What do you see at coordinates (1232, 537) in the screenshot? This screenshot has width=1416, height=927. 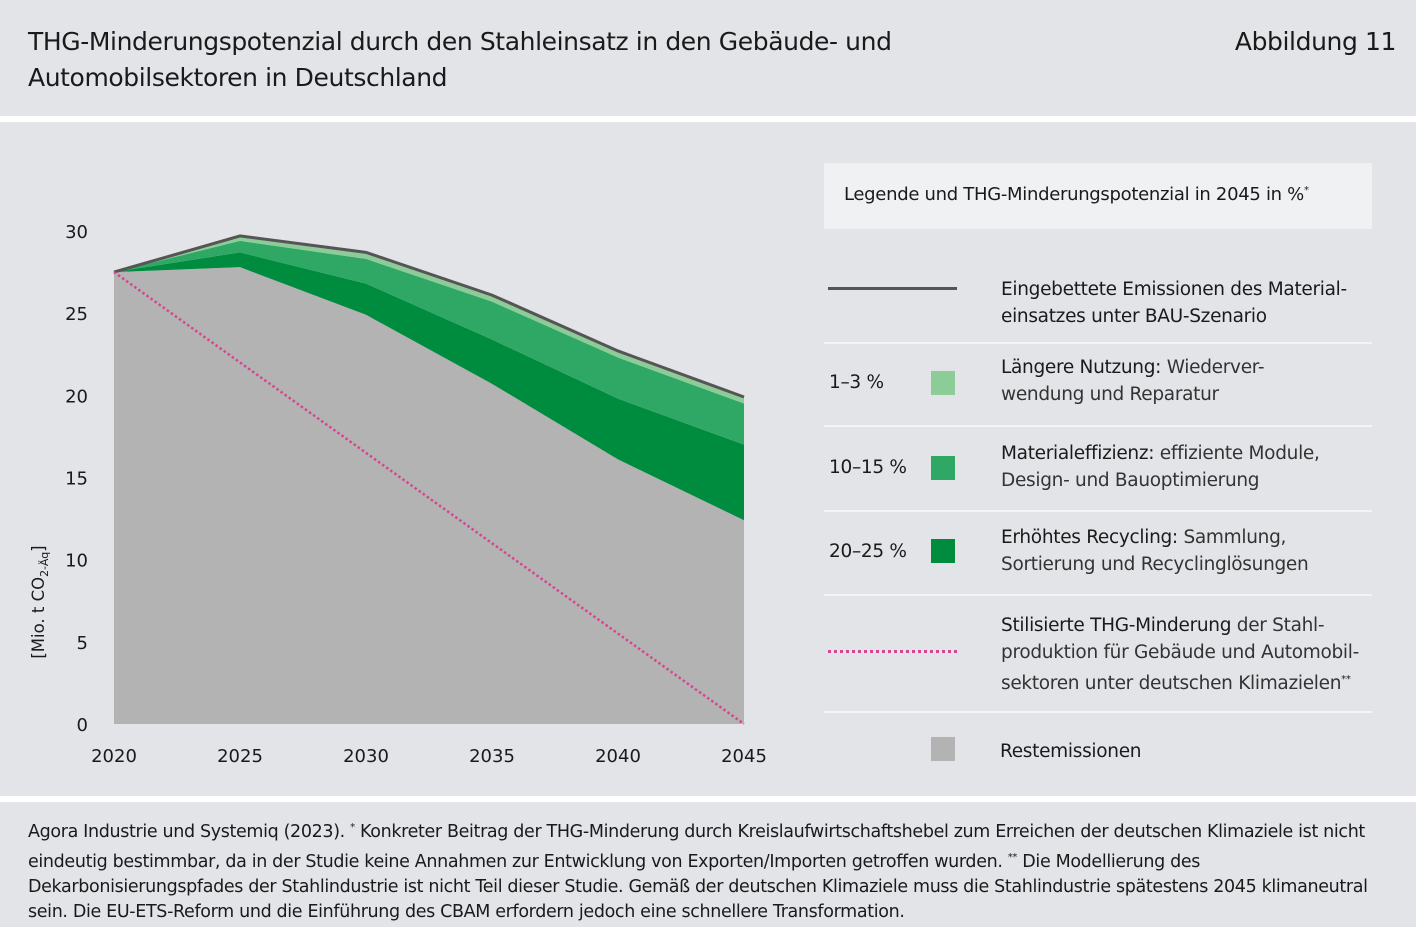 I see `legend-recycling-rest: Sammlung,` at bounding box center [1232, 537].